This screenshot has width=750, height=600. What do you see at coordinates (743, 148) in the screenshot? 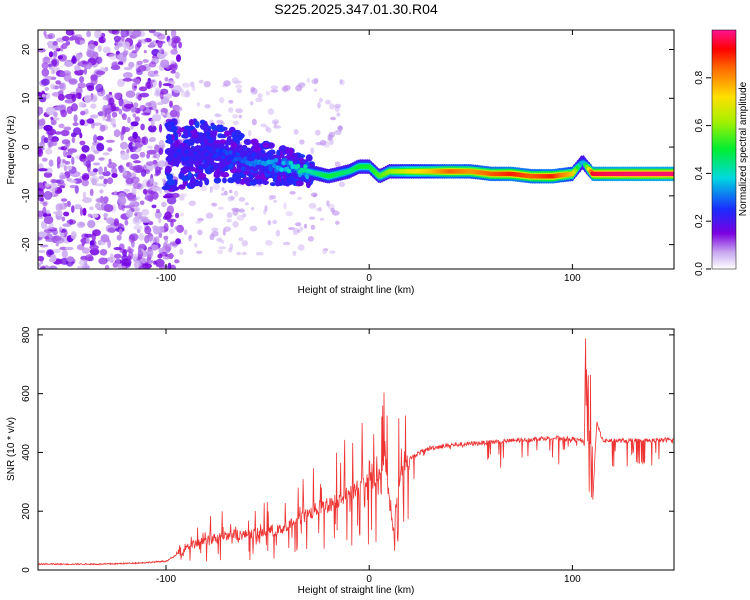
I see `colorbar-label: Normalized spectral amplitude` at bounding box center [743, 148].